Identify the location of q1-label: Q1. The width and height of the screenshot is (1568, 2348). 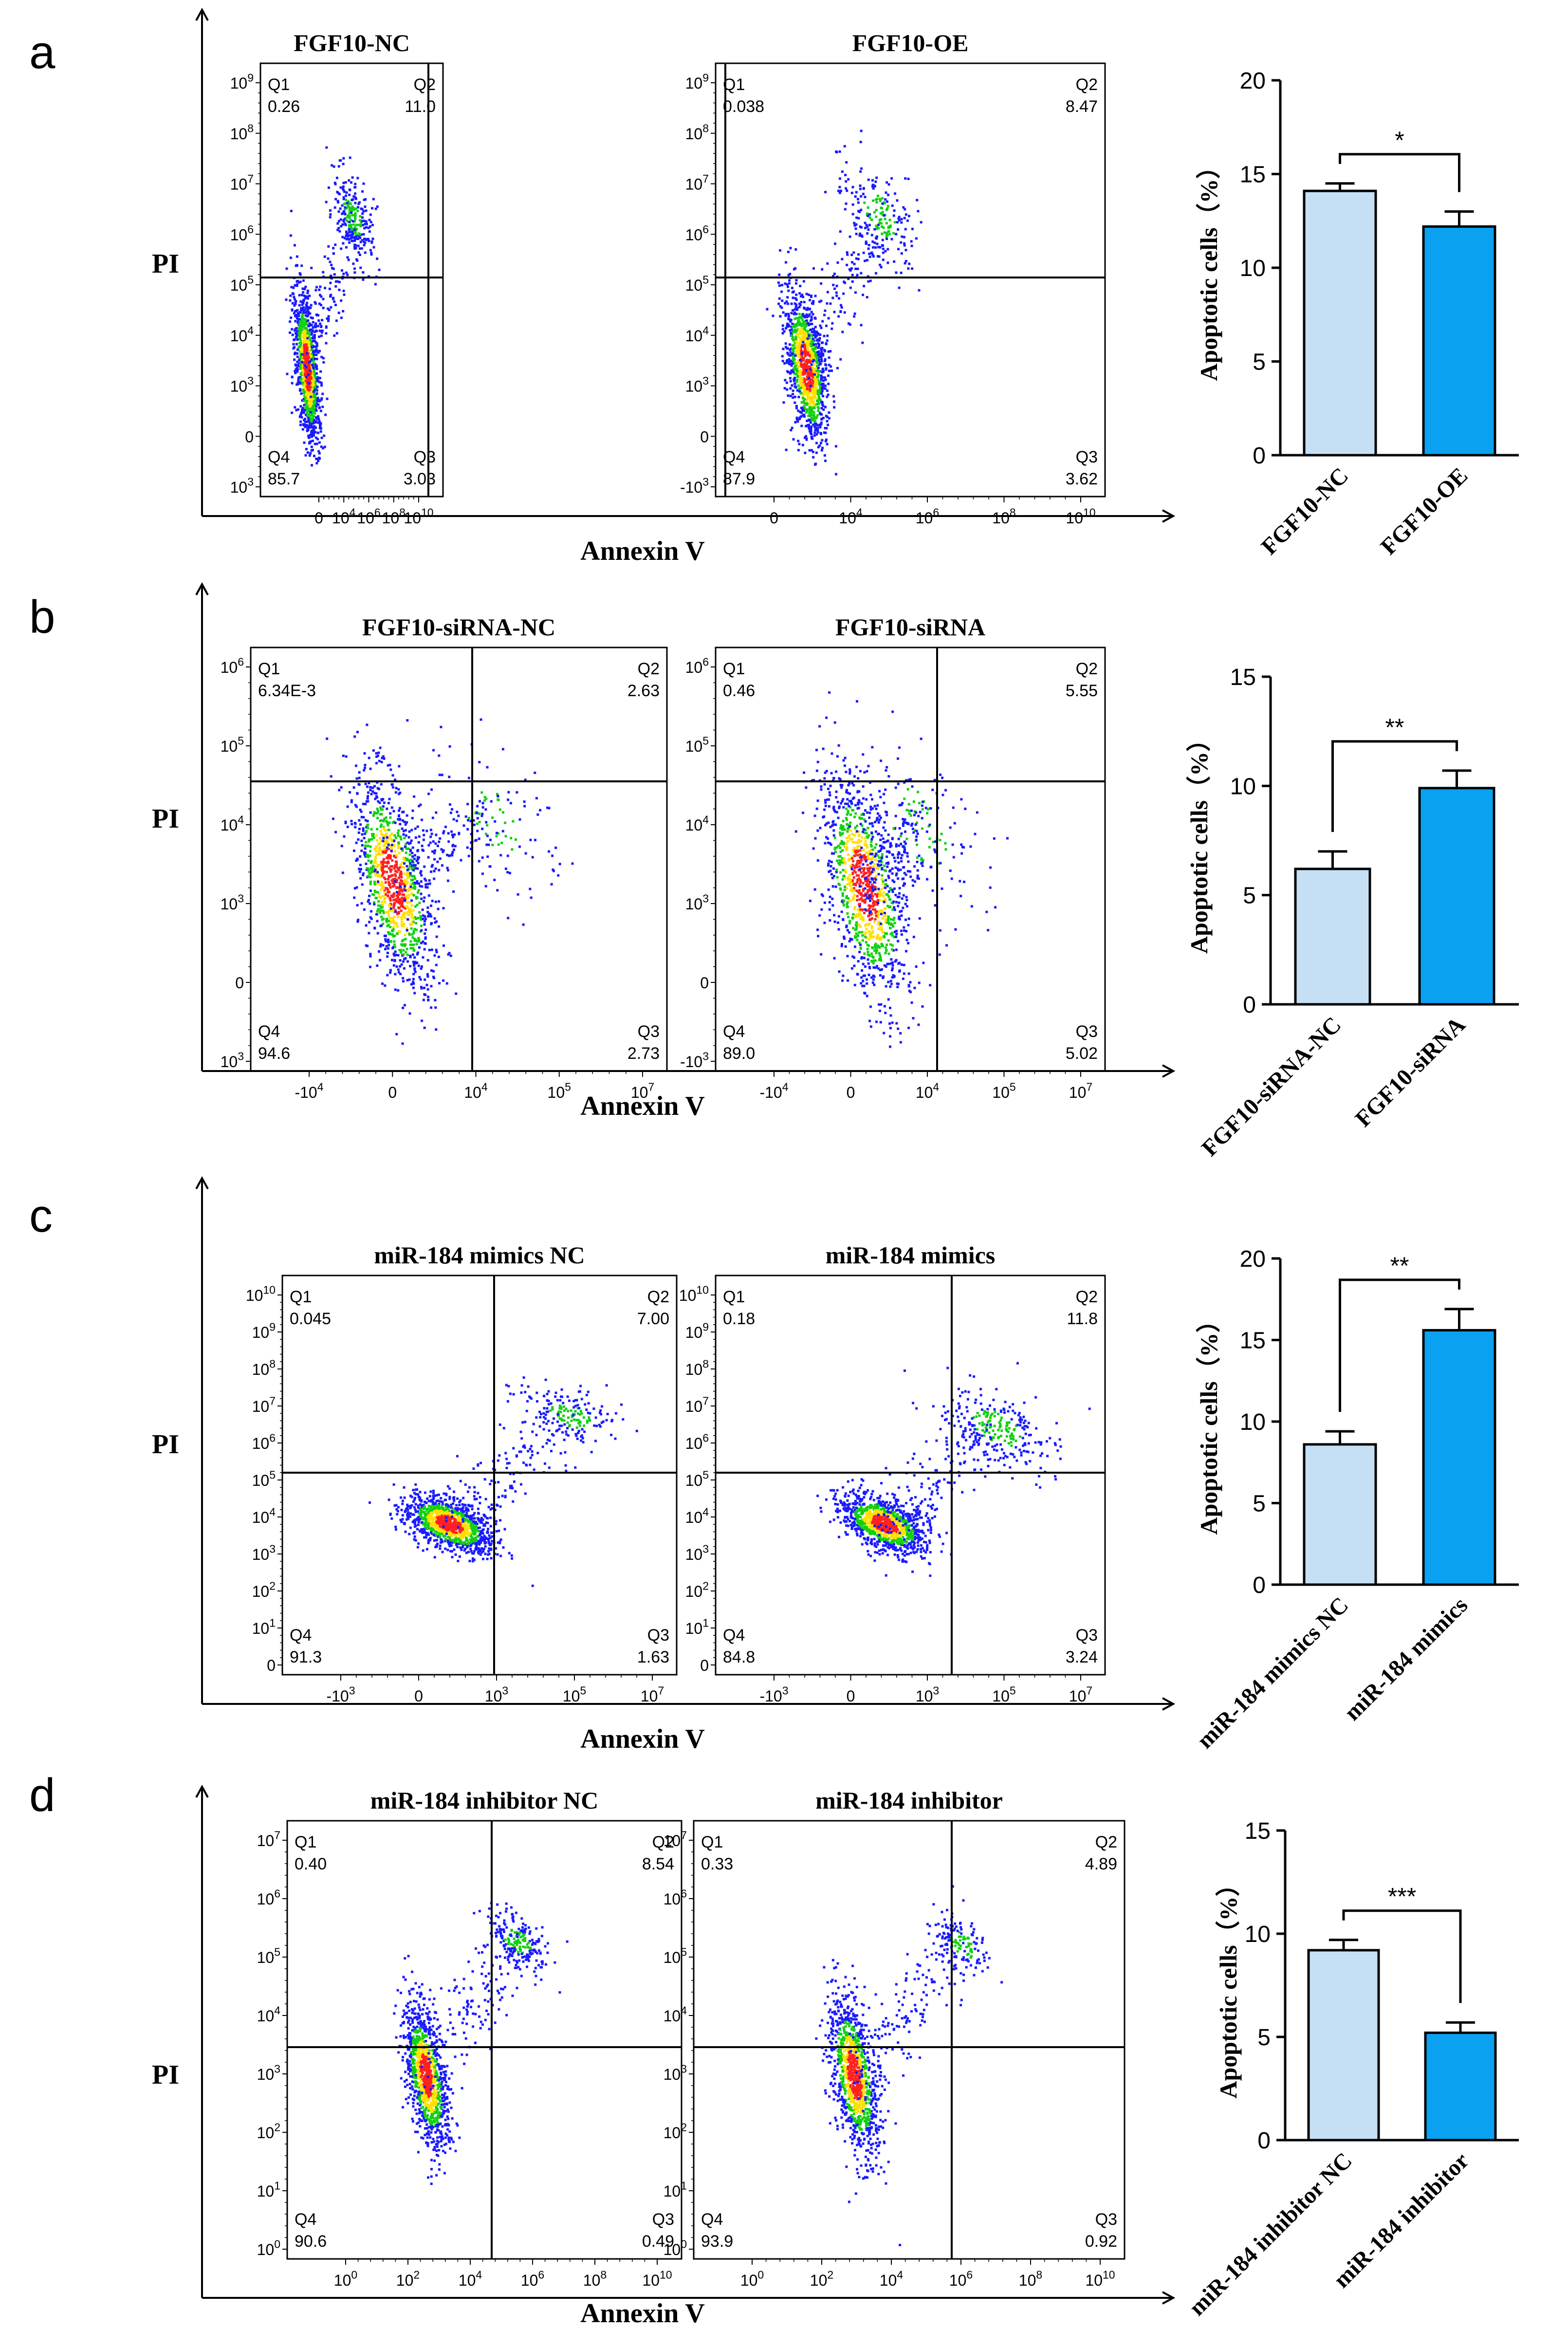
(279, 84).